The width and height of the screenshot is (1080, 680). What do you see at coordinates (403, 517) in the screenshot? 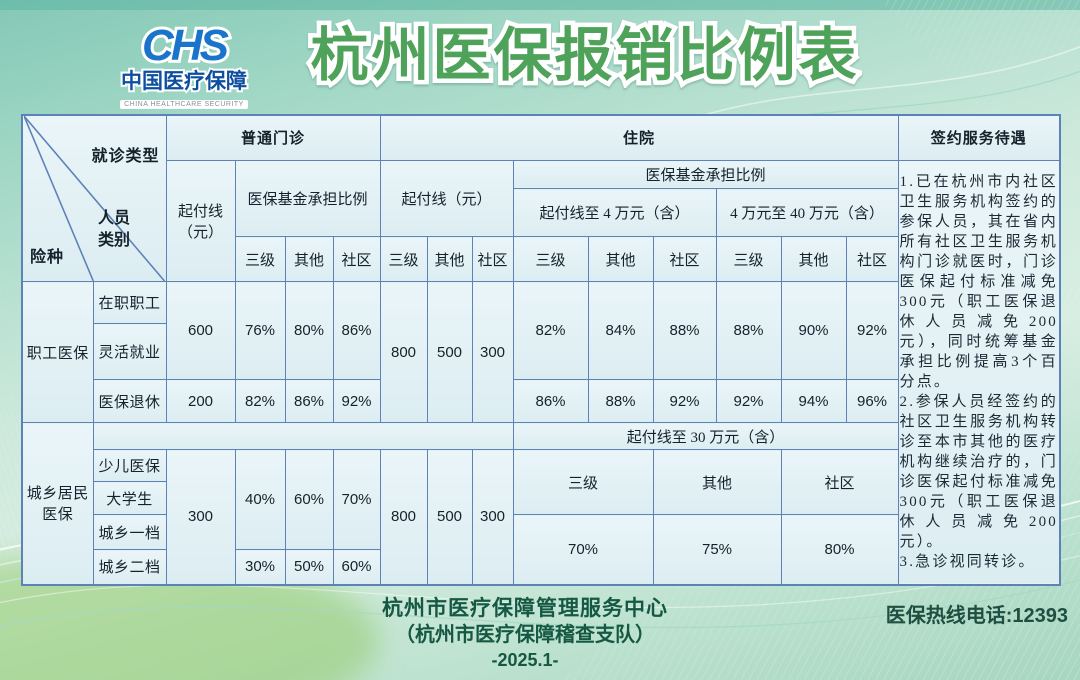
I see `val-res-inpatient-deductible-tier3: 800` at bounding box center [403, 517].